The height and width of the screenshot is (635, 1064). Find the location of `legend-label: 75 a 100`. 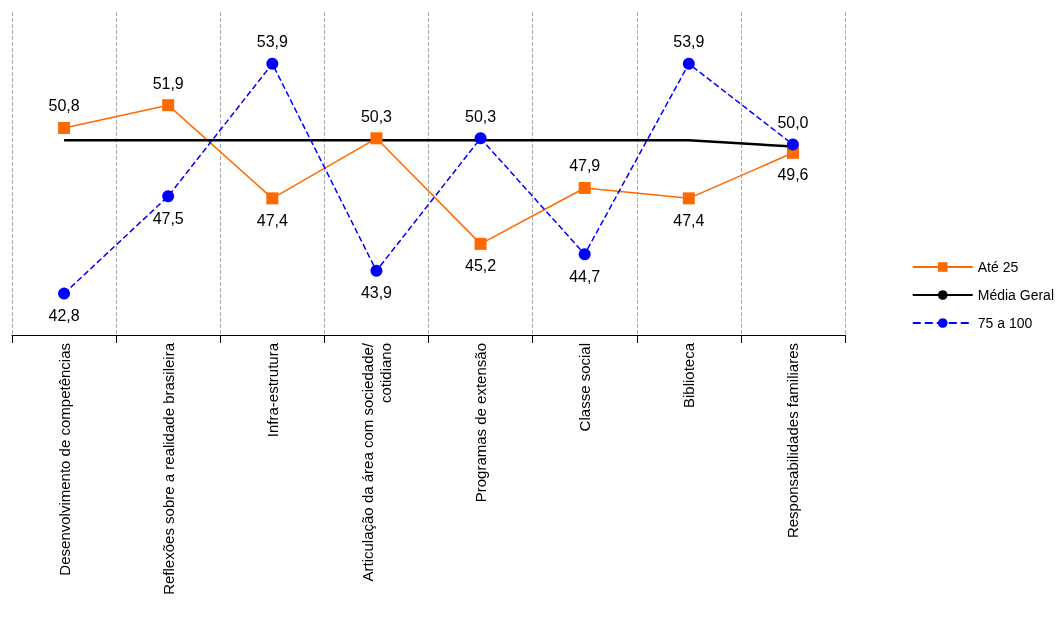

legend-label: 75 a 100 is located at coordinates (1005, 323).